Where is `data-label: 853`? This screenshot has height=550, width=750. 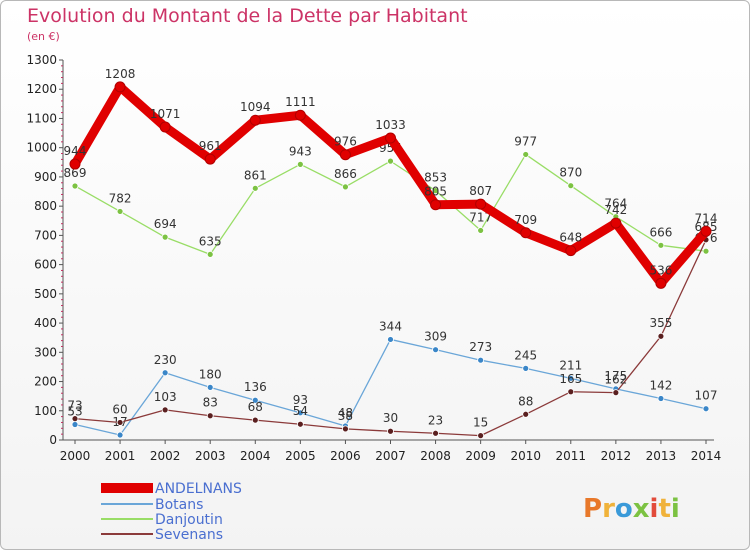
data-label: 853 is located at coordinates (435, 178).